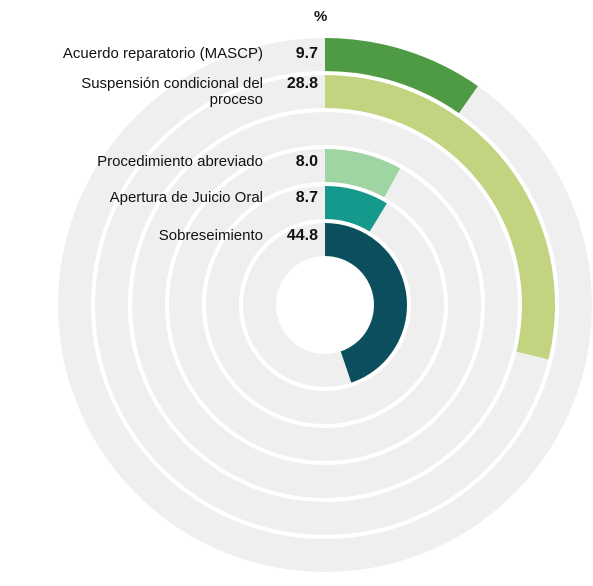 The image size is (593, 586). What do you see at coordinates (302, 235) in the screenshot?
I see `value-label: 44.8` at bounding box center [302, 235].